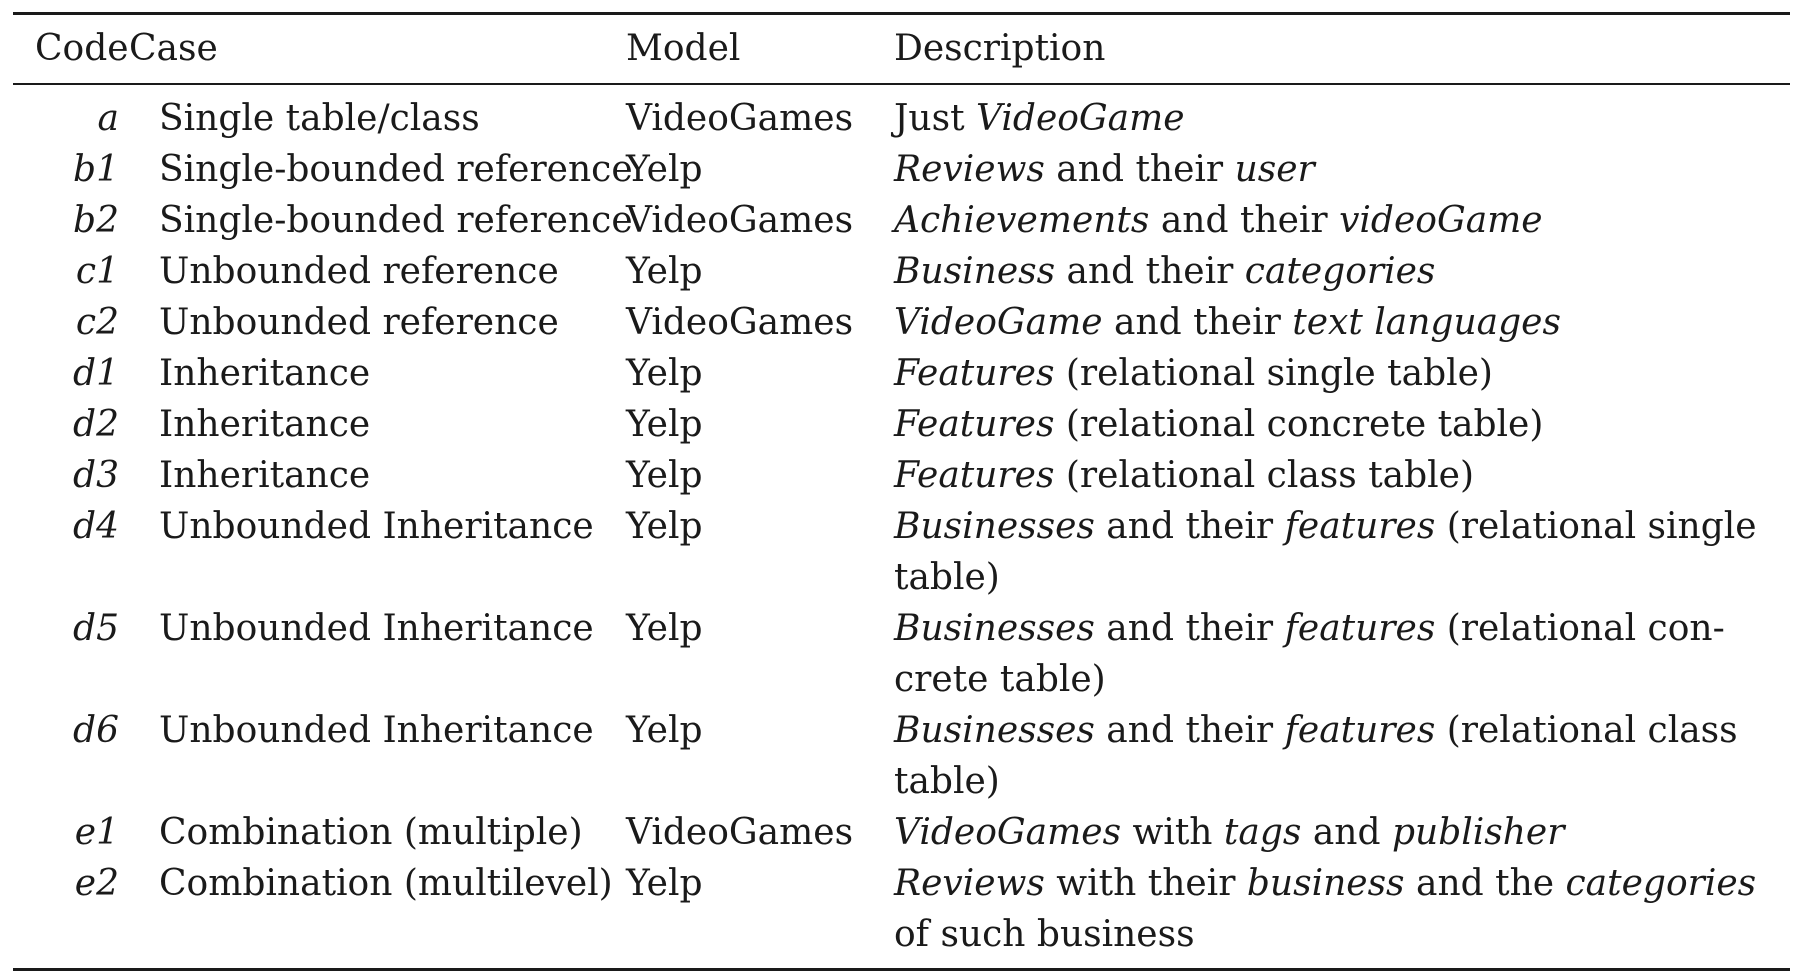 This screenshot has width=1795, height=980. I want to click on cell-case: Combination (multilevel), so click(386, 883).